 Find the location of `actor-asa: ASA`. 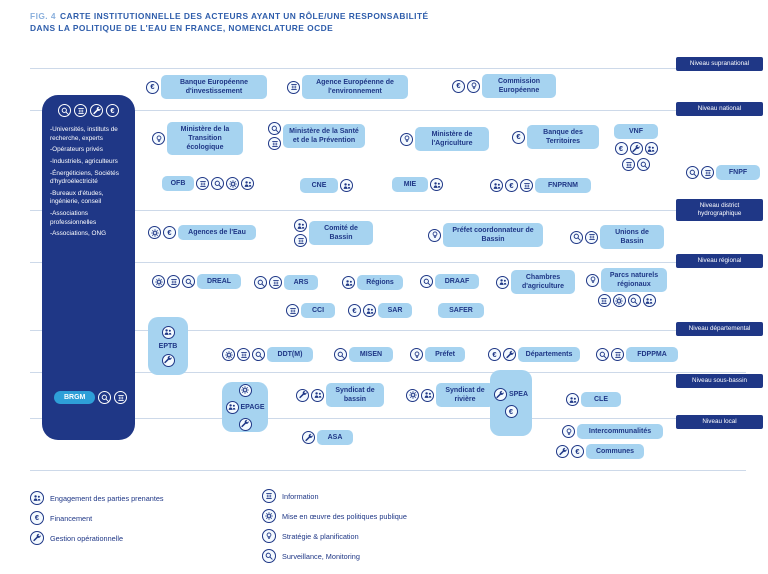

actor-asa: ASA is located at coordinates (327, 438).